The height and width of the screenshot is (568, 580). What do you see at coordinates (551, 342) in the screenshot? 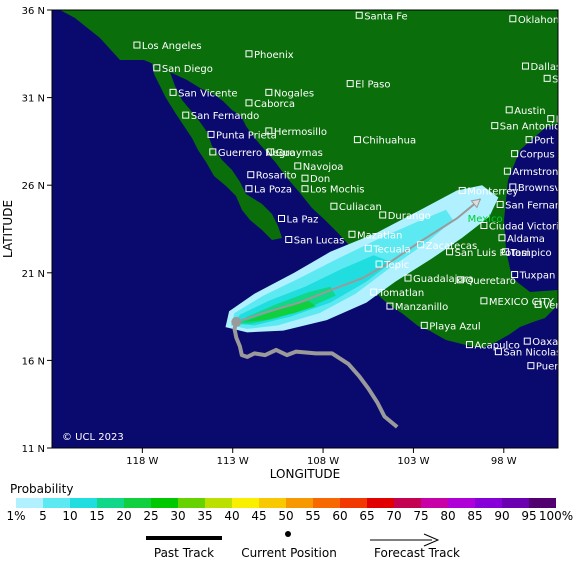
I see `city-label: Oaxaca` at bounding box center [551, 342].